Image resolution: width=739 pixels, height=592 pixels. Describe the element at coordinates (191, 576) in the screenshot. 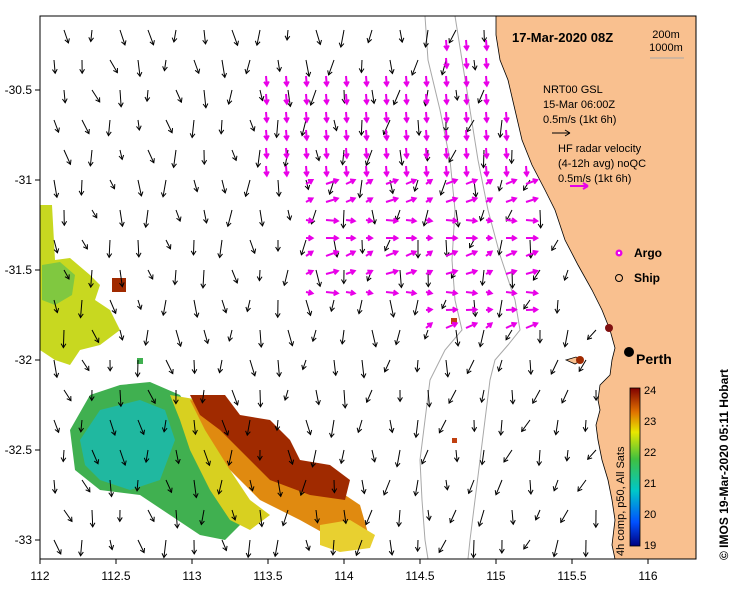

I see `x-tick-label: 113` at that location.